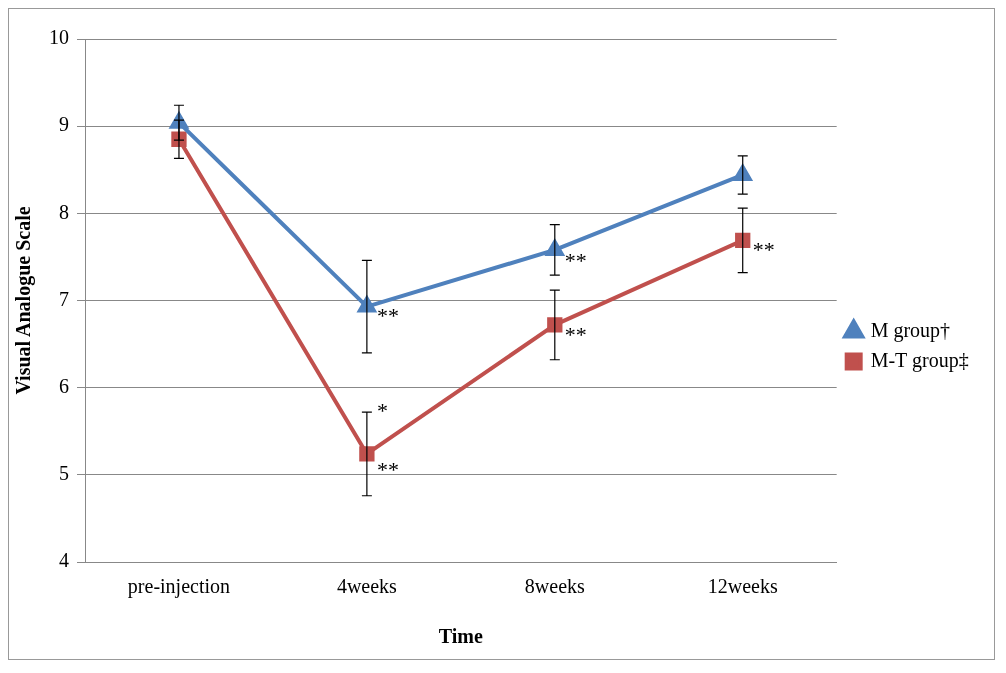  I want to click on y-tick-label: 10, so click(59, 37).